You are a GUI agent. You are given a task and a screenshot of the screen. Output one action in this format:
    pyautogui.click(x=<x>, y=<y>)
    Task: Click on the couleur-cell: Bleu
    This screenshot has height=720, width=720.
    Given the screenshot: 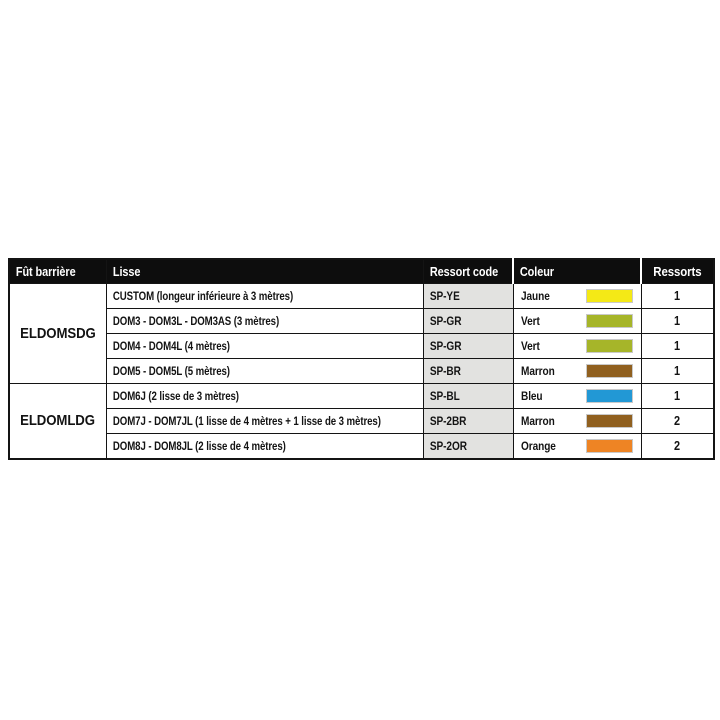 What is the action you would take?
    pyautogui.click(x=577, y=396)
    